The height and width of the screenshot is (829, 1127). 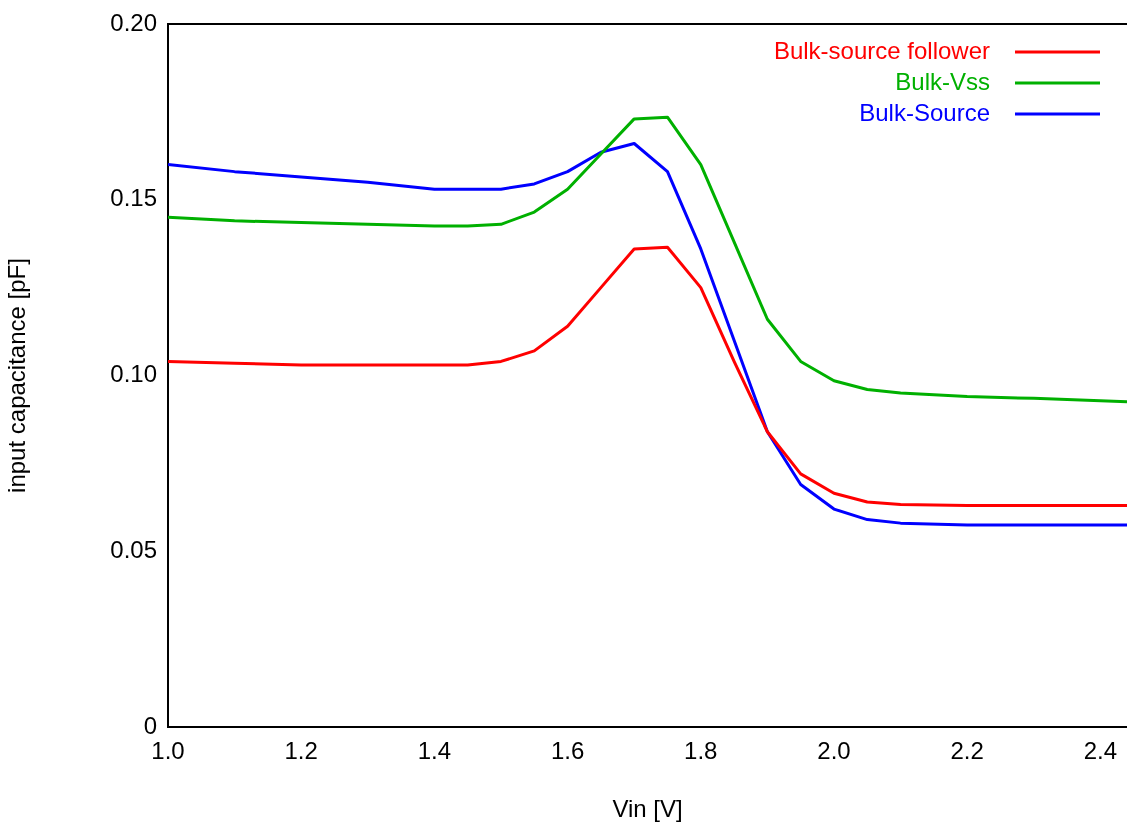 I want to click on x-tick-label: 2.0, so click(x=834, y=751).